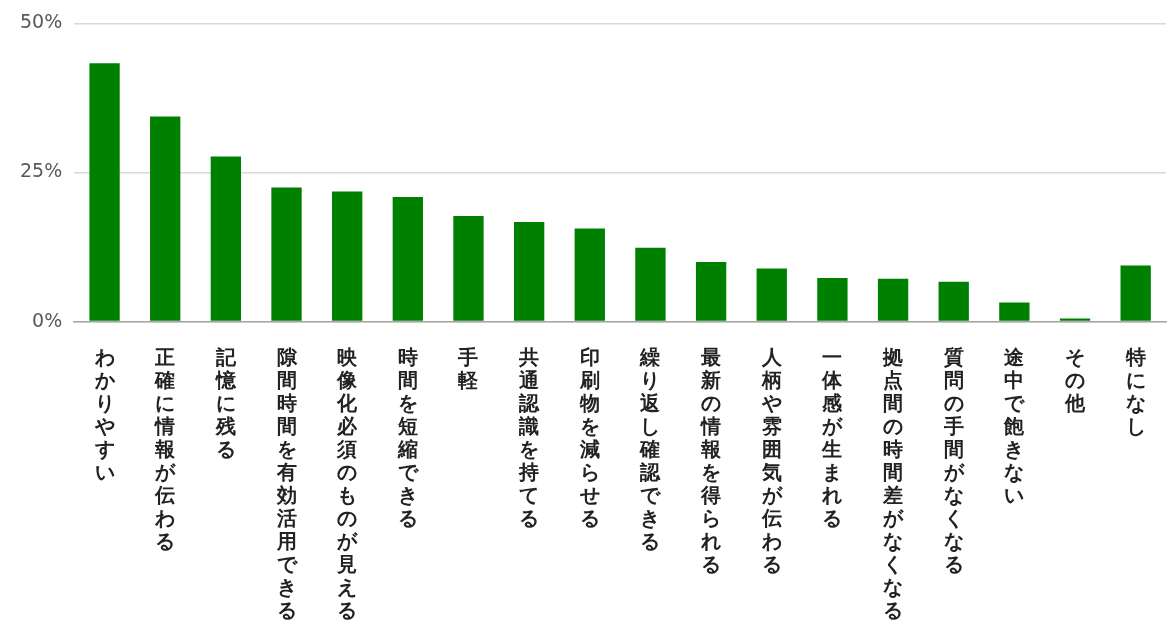 This screenshot has width=1172, height=628. I want to click on x-tick-label: わかりやすい, so click(104, 414).